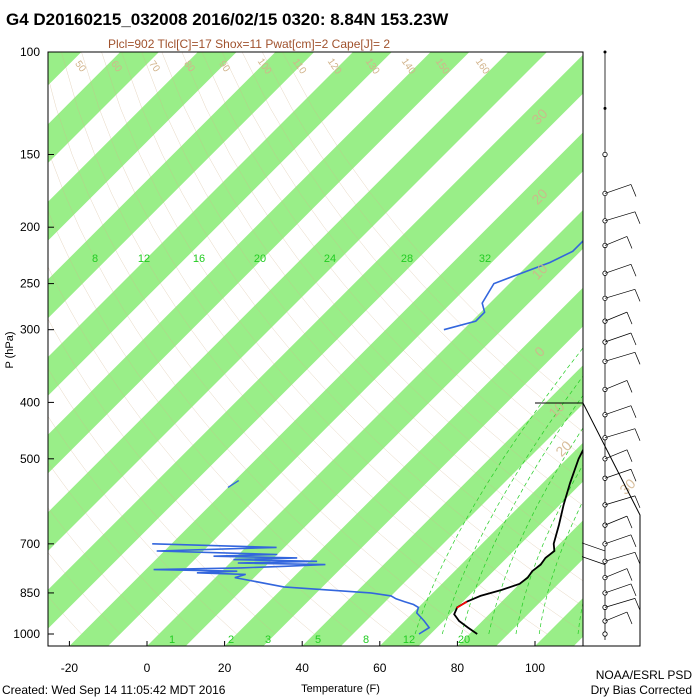 This screenshot has width=700, height=700. What do you see at coordinates (513, 285) in the screenshot?
I see `dewpoint-line-upper` at bounding box center [513, 285].